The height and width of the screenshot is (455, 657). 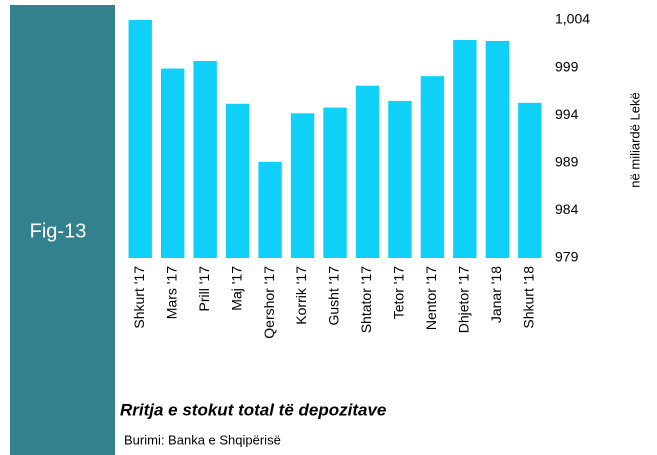 I want to click on y-tick-label: 1,004, so click(x=572, y=19).